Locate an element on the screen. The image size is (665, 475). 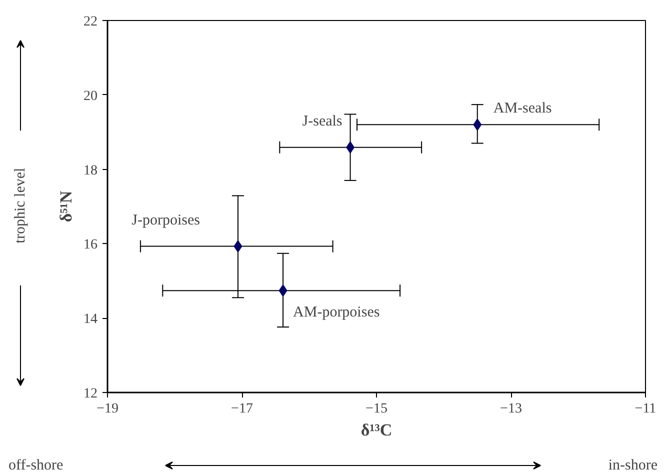
annotation: J-seals is located at coordinates (322, 121).